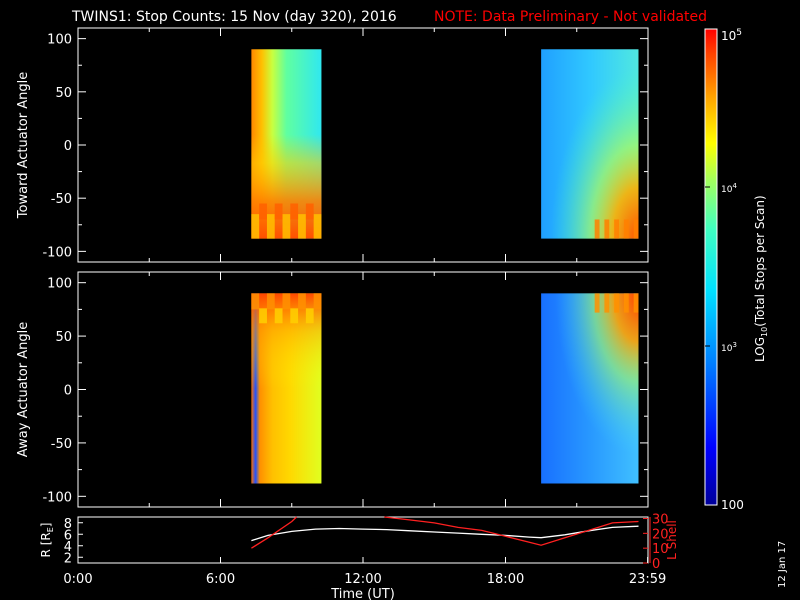  What do you see at coordinates (23, 145) in the screenshot?
I see `toward-ylabel: Toward Actuator Angle` at bounding box center [23, 145].